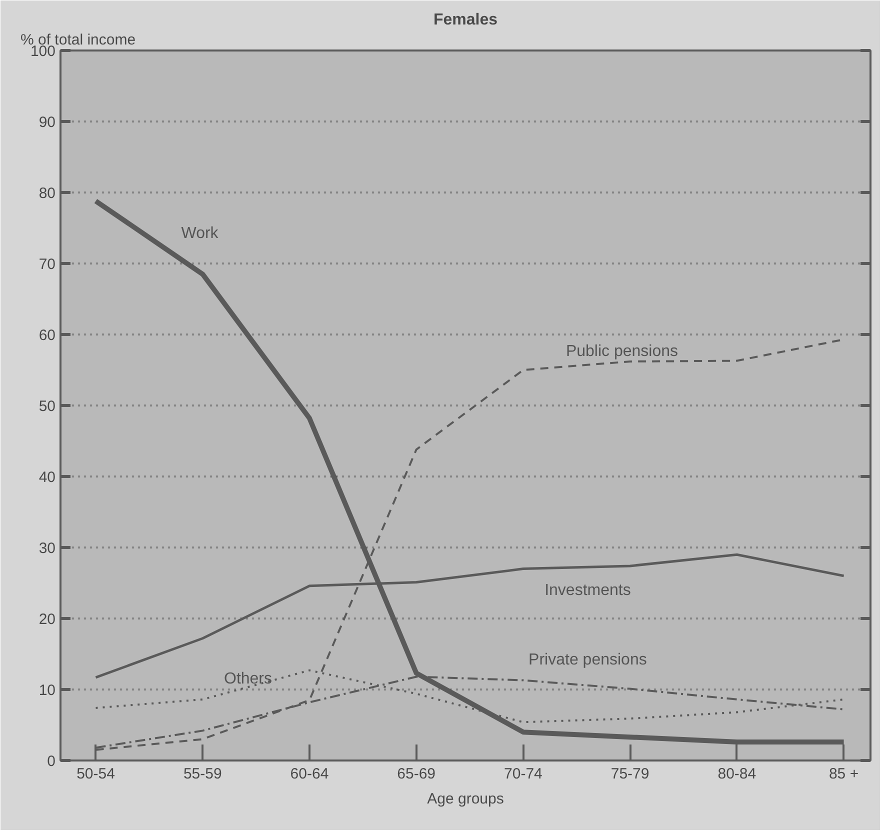 This screenshot has width=883, height=836. What do you see at coordinates (47, 406) in the screenshot?
I see `y-tick-label: 50` at bounding box center [47, 406].